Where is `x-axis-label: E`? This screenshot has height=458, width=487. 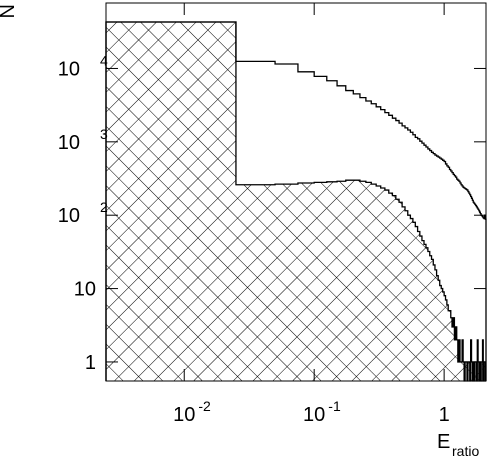 x-axis-label: E is located at coordinates (443, 442).